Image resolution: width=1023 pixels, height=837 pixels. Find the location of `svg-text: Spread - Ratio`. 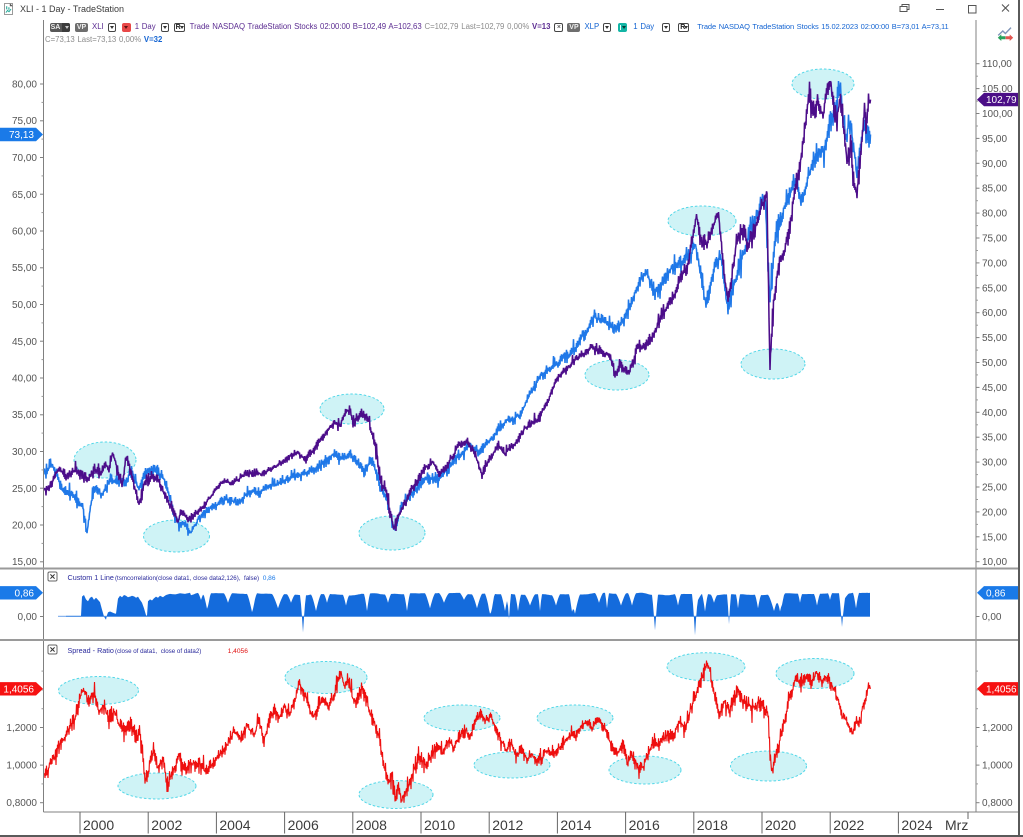

svg-text: Spread - Ratio is located at coordinates (91, 650).